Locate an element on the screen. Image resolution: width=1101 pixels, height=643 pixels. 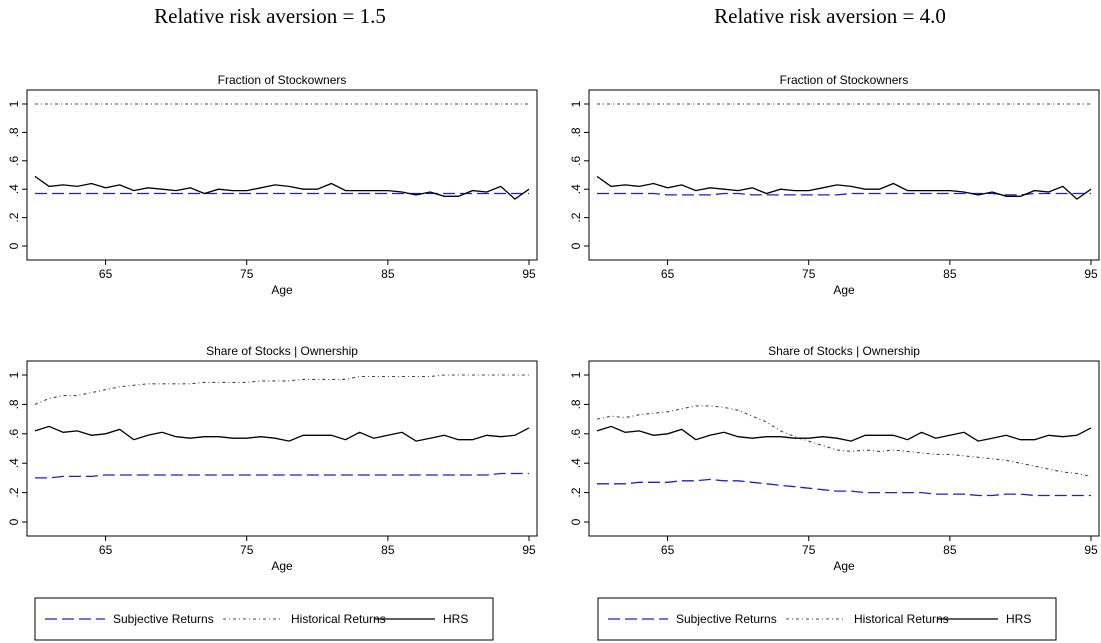
column-title-right: Relative risk aversion = 4.0 is located at coordinates (830, 16).